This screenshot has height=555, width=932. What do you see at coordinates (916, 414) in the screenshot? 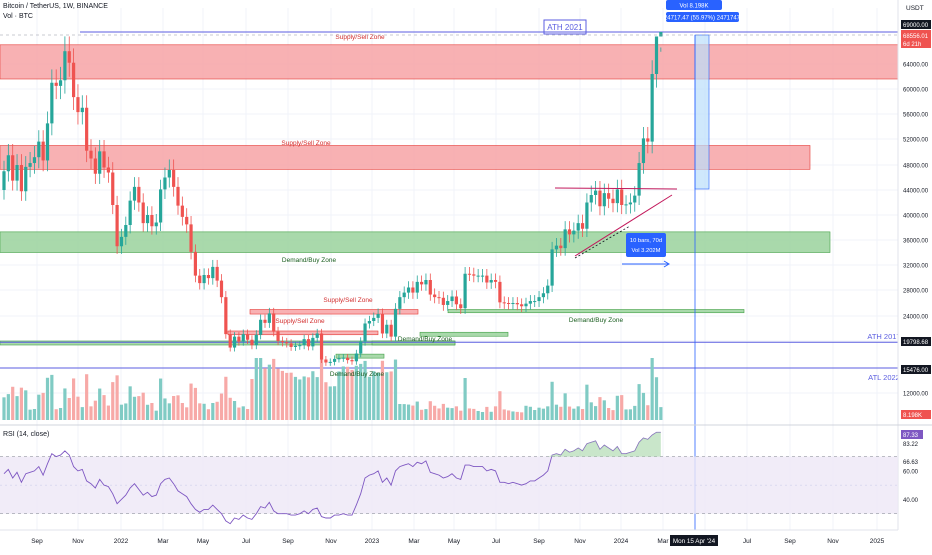
I see `volume-tag` at bounding box center [916, 414].